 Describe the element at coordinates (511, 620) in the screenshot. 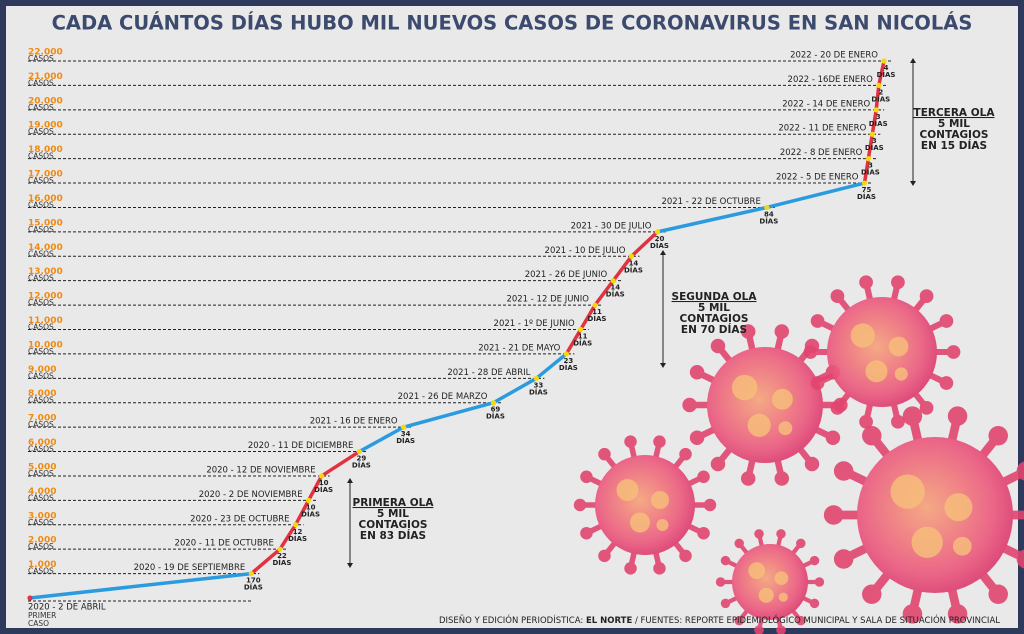

I see `credit-label: DISEÑO Y EDICIÓN PERIODÍSTICA:` at that location.